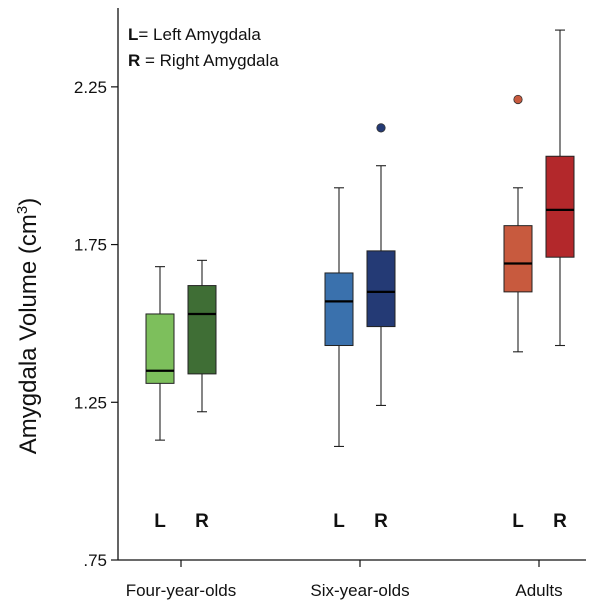  Describe the element at coordinates (359, 590) in the screenshot. I see `x-tick-label: Six-year-olds` at that location.